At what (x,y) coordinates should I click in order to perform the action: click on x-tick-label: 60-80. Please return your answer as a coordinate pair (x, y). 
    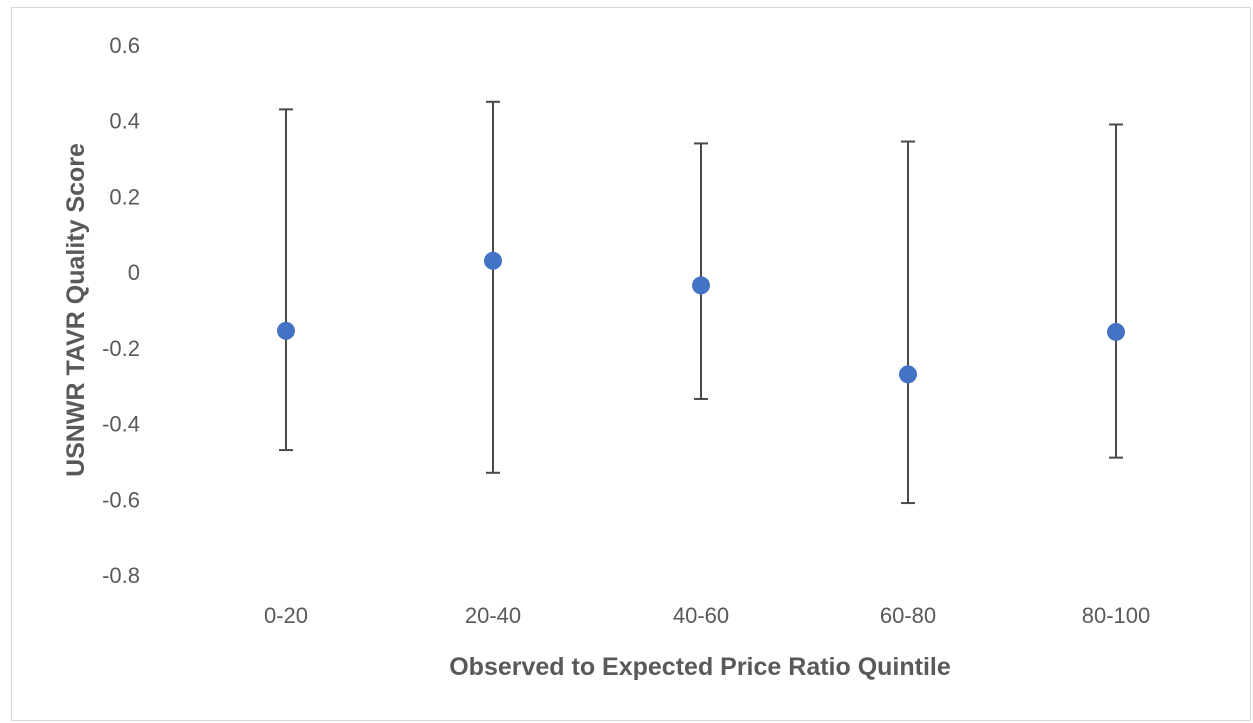
    Looking at the image, I should click on (908, 615).